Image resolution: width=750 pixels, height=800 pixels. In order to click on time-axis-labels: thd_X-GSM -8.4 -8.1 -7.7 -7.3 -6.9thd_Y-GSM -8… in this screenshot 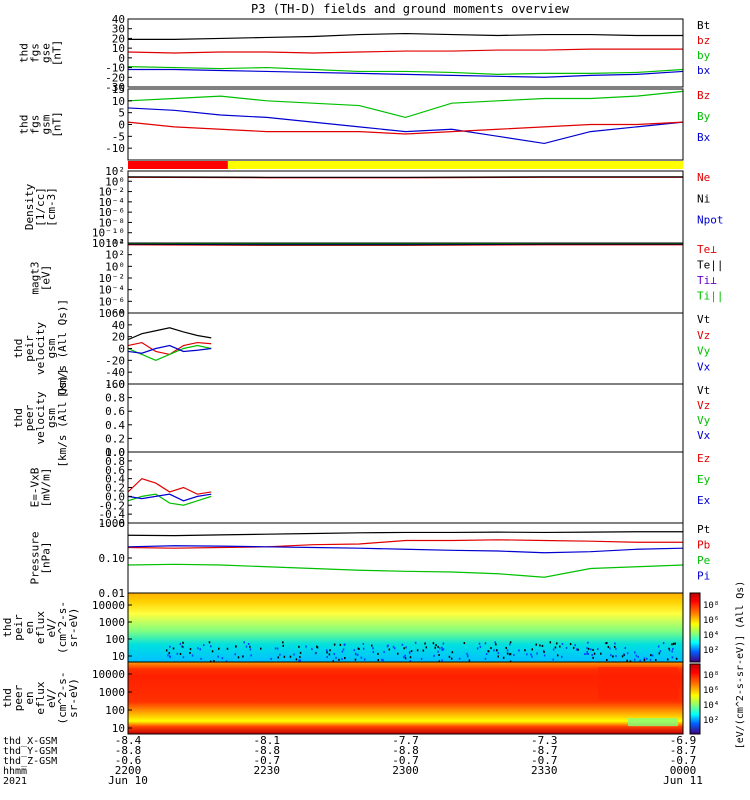, I will do `click(353, 760)`.